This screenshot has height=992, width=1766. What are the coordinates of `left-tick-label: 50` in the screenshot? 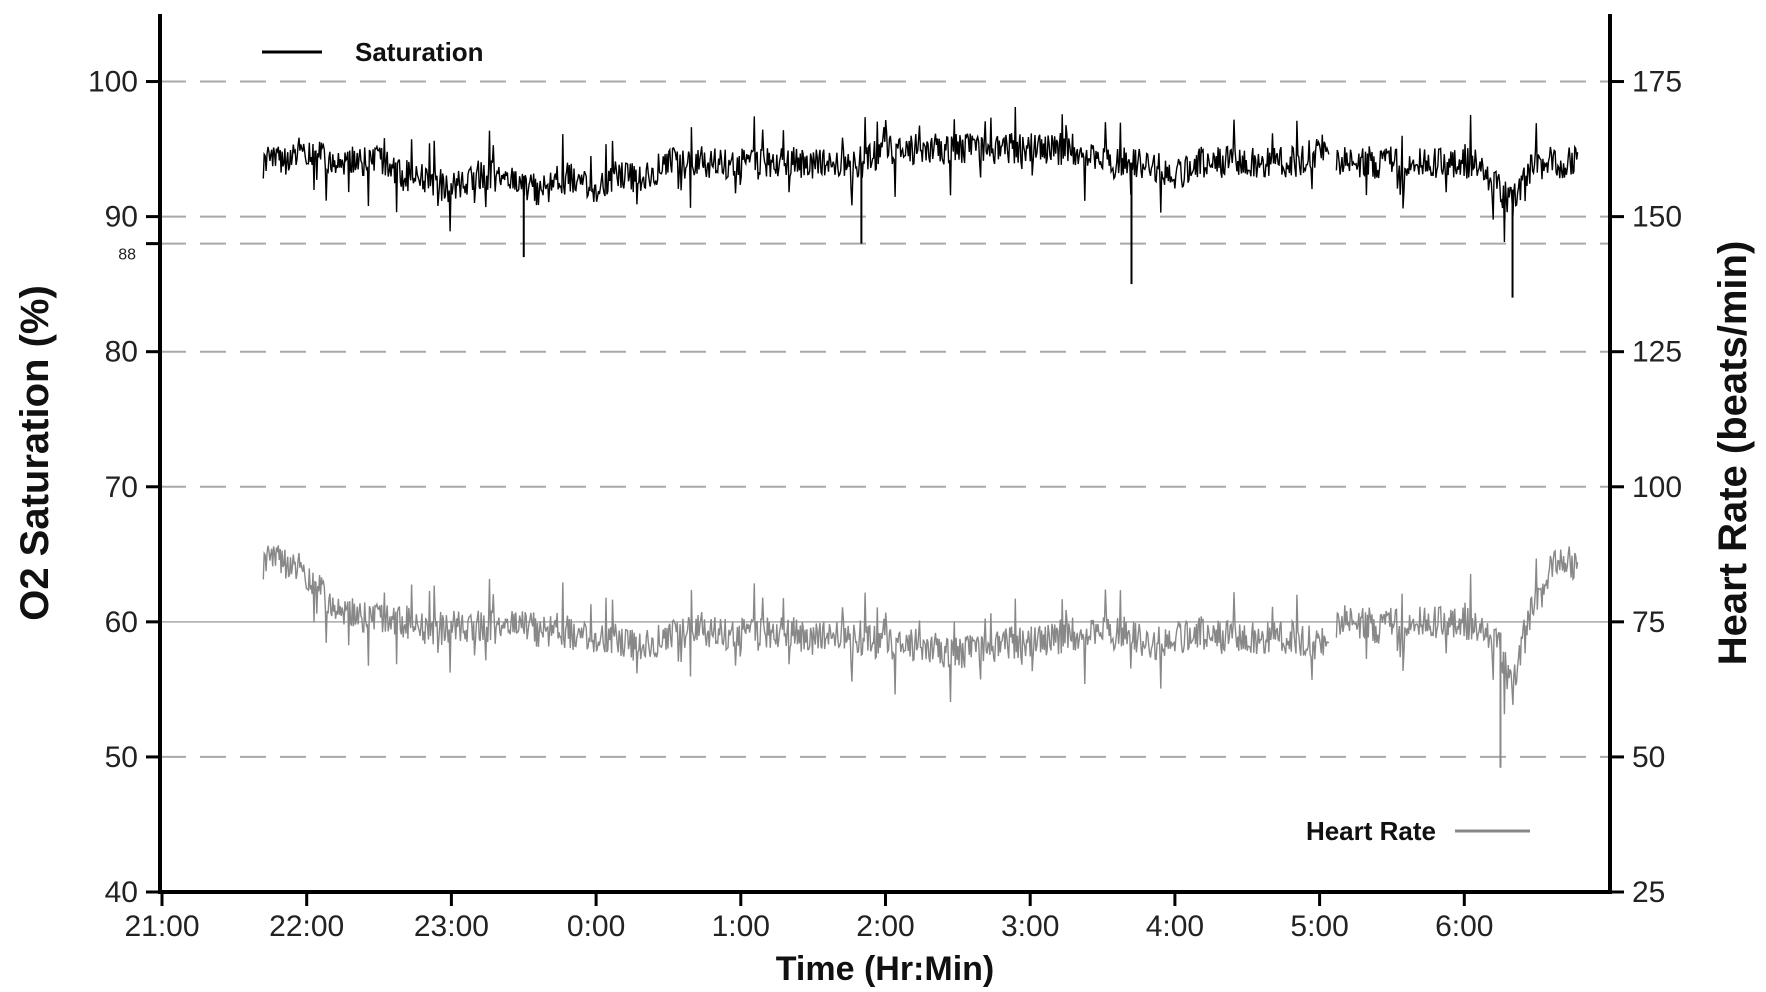 It's located at (121, 757).